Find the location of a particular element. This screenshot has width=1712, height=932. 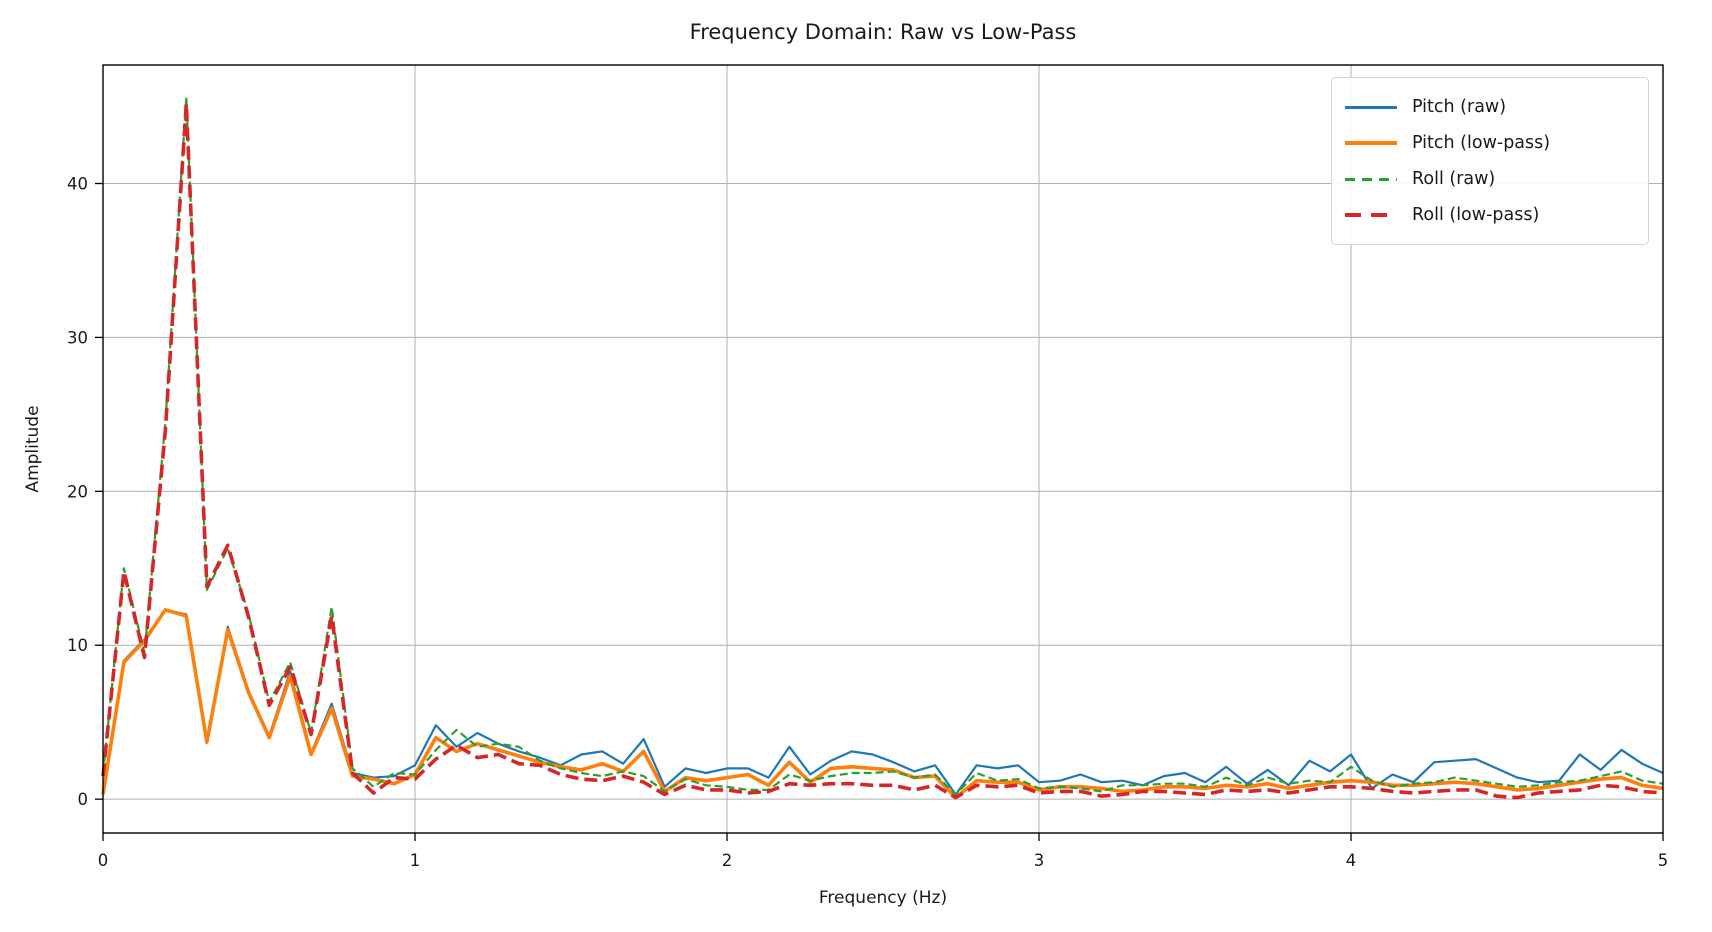

x-tick-label: 3 is located at coordinates (1039, 860).